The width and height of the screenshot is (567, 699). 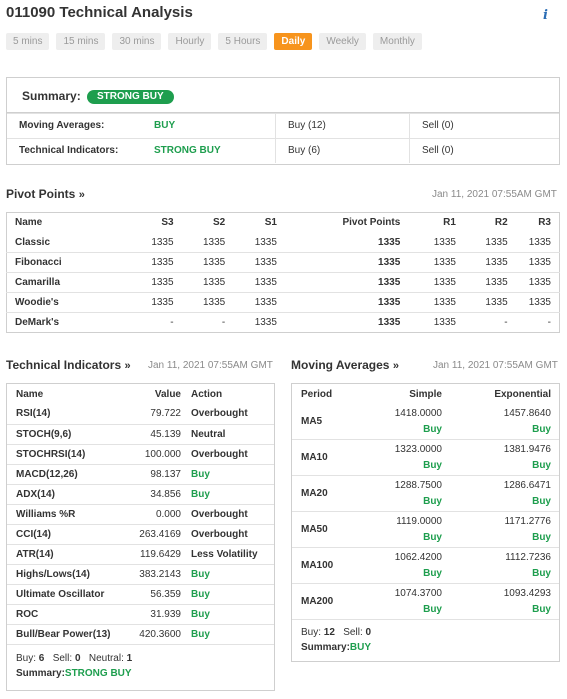 What do you see at coordinates (317, 601) in the screenshot?
I see `ma-period: MA200` at bounding box center [317, 601].